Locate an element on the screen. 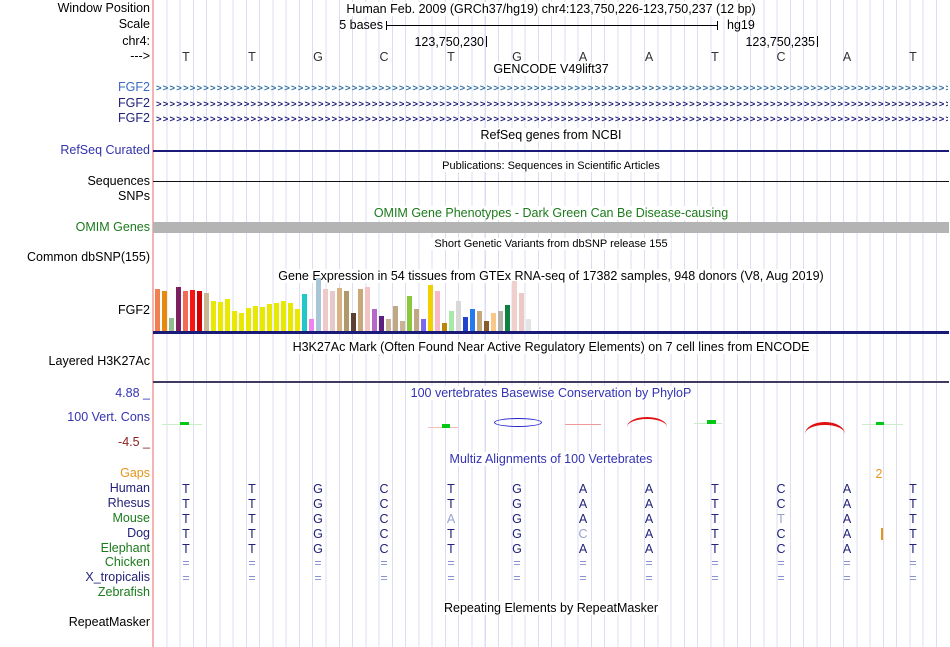 This screenshot has height=647, width=950. phylop-negative-lens is located at coordinates (518, 422).